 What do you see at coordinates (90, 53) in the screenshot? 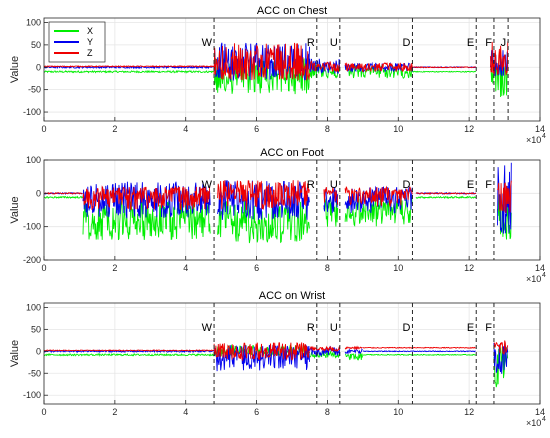
I see `legend-label-z: Z` at bounding box center [90, 53].